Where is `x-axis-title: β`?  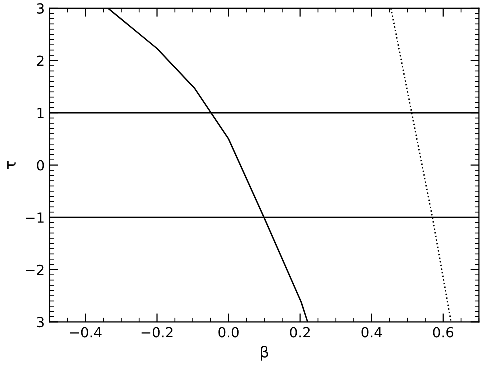
x-axis-title: β is located at coordinates (264, 353).